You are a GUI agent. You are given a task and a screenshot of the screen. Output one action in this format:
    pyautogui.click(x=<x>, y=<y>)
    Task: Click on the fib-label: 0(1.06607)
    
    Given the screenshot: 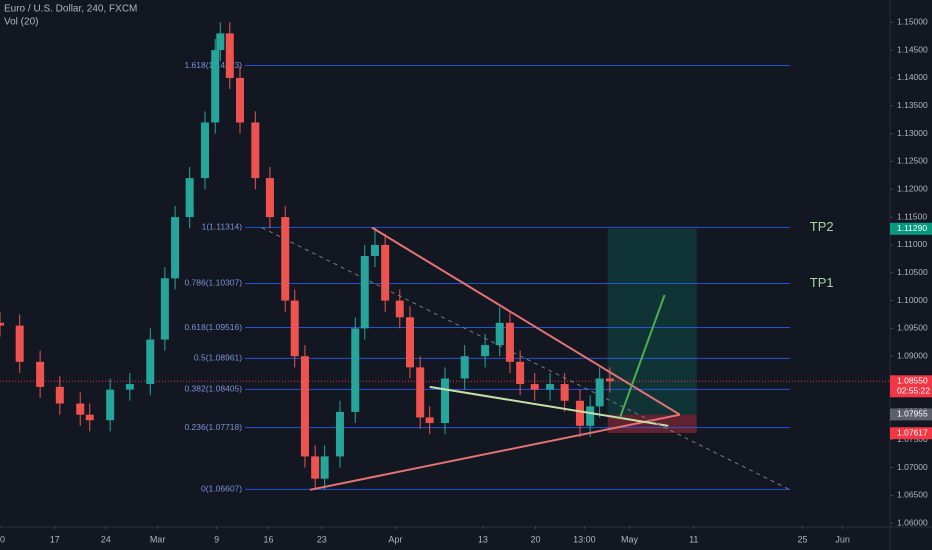 What is the action you would take?
    pyautogui.click(x=221, y=489)
    